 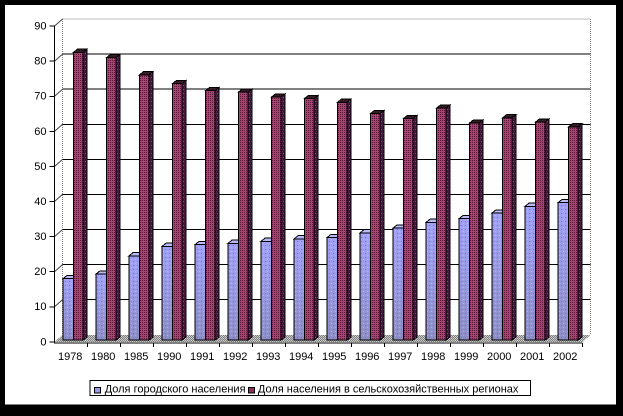 I want to click on svg-text: 1978, so click(x=70, y=357).